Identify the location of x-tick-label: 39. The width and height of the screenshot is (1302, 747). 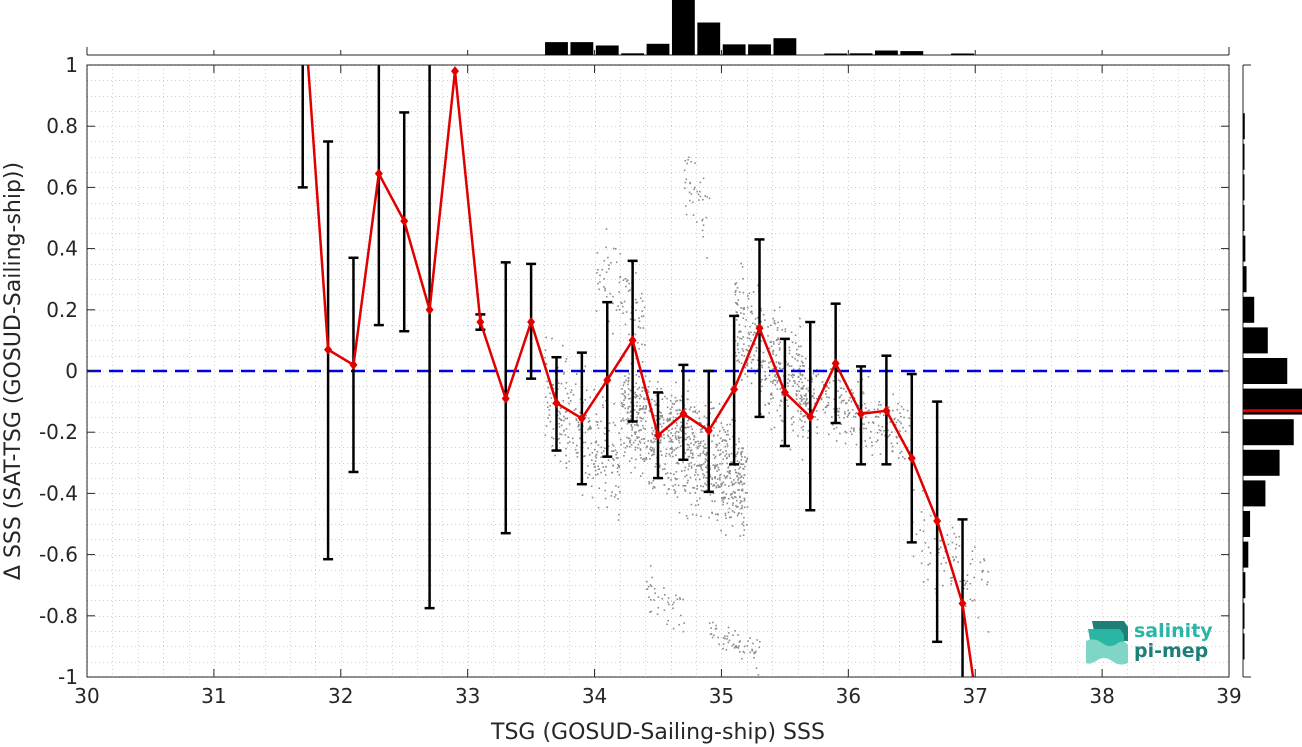
(1228, 696).